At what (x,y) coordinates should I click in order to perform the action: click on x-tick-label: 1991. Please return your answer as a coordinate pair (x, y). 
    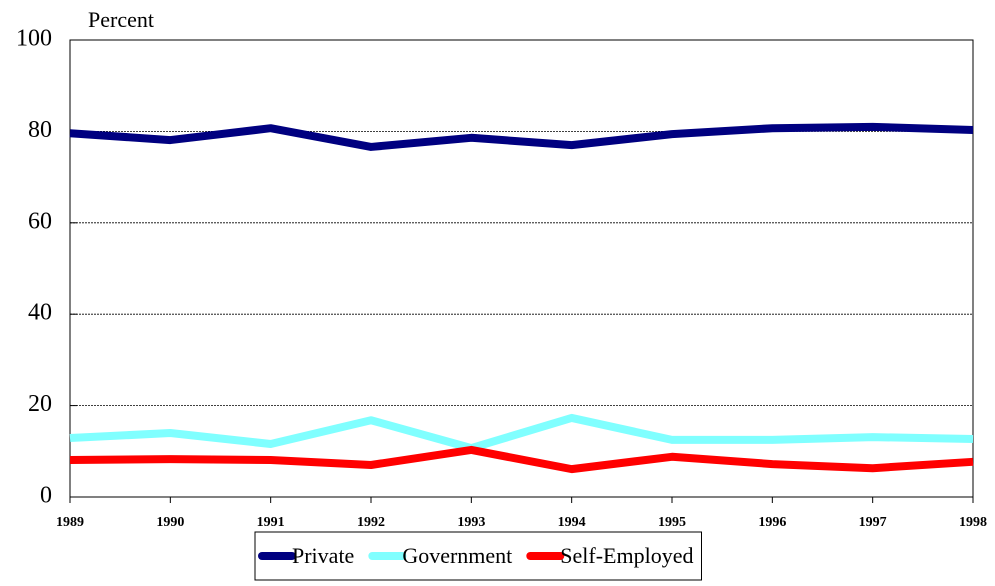
    Looking at the image, I should click on (271, 522).